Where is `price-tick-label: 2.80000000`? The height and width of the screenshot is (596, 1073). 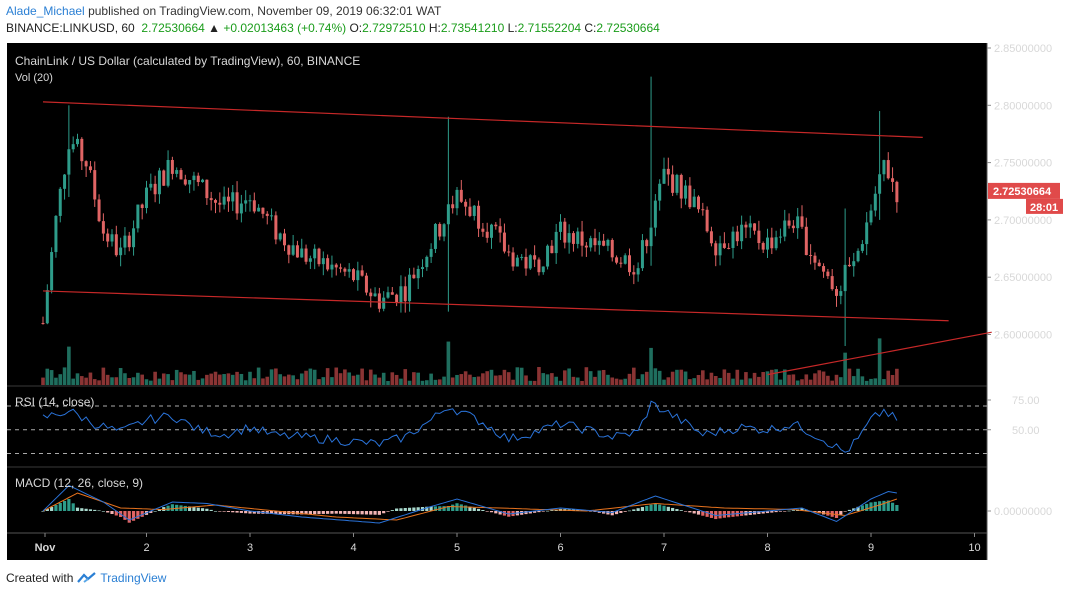
price-tick-label: 2.80000000 is located at coordinates (1023, 106).